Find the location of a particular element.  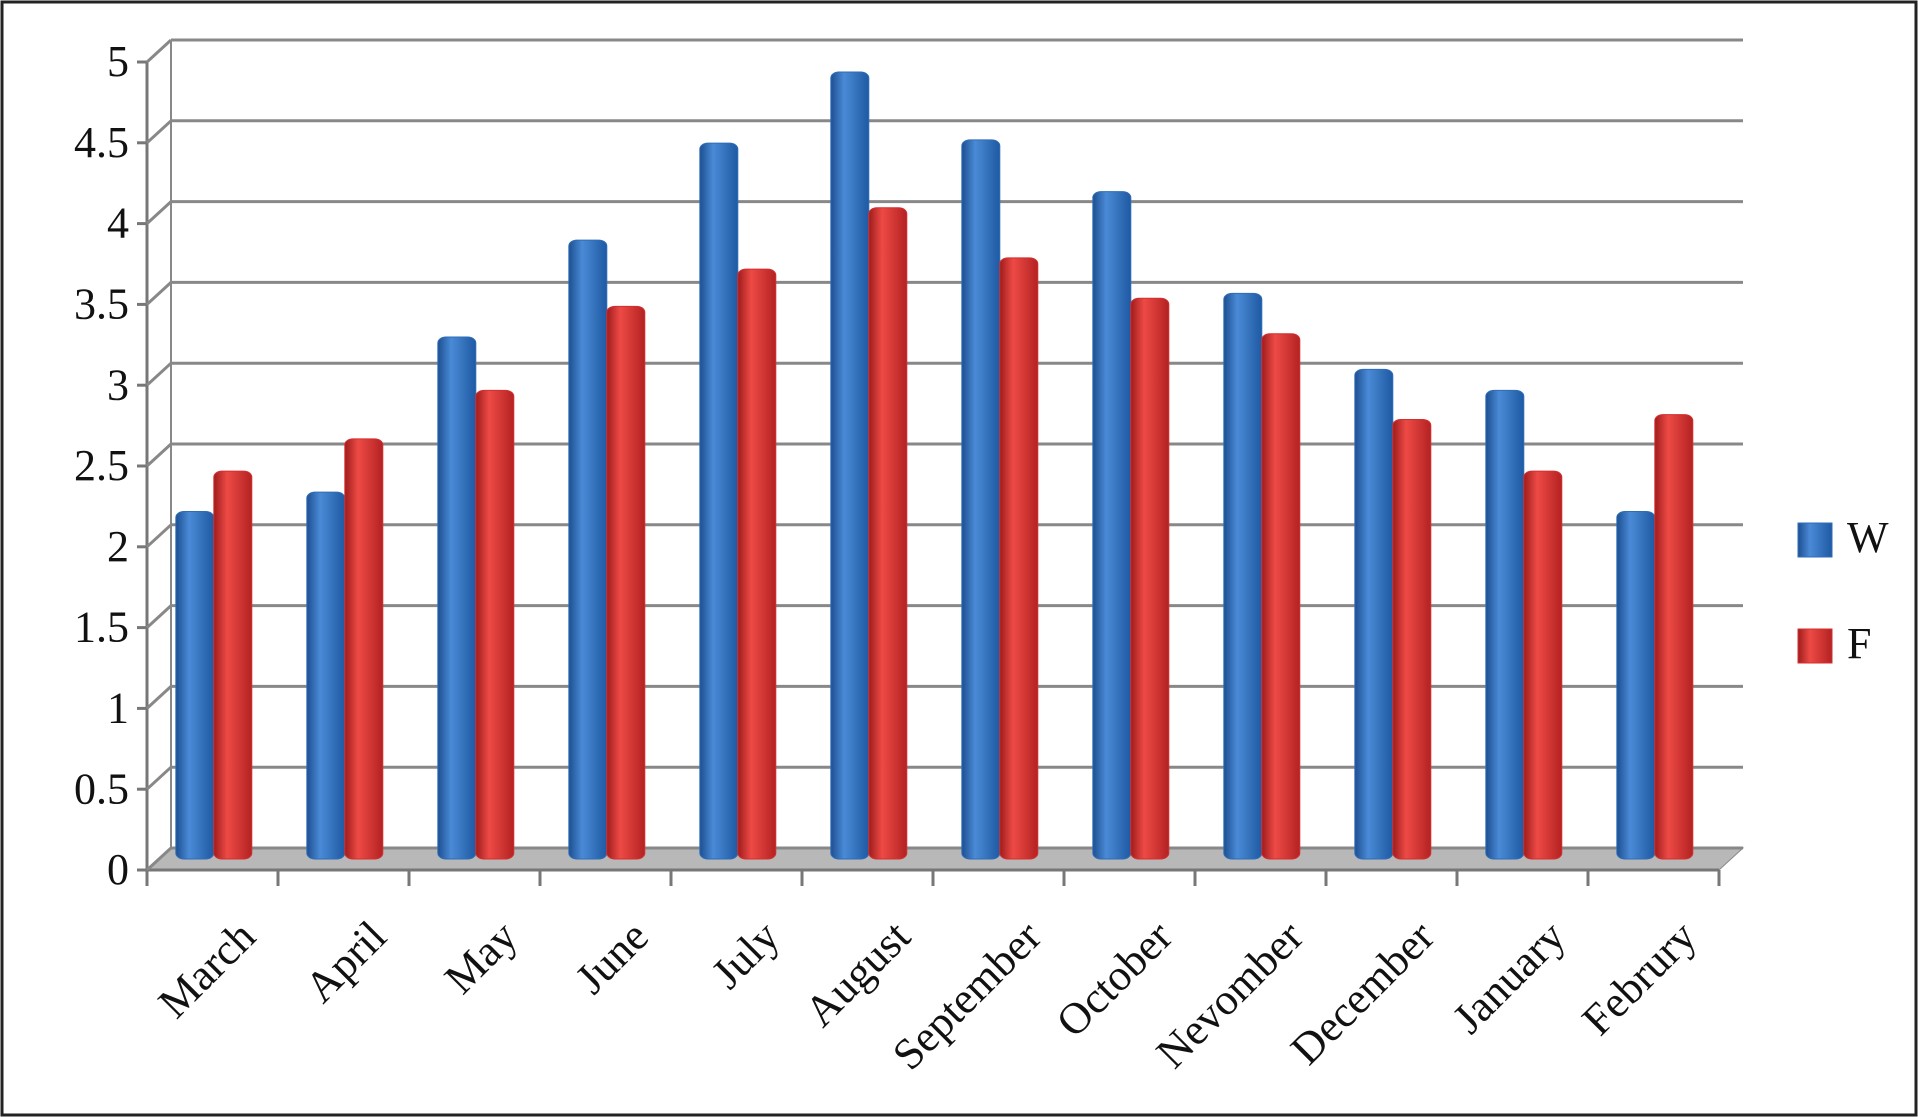

y-tick-label: 1.5 is located at coordinates (101, 627).